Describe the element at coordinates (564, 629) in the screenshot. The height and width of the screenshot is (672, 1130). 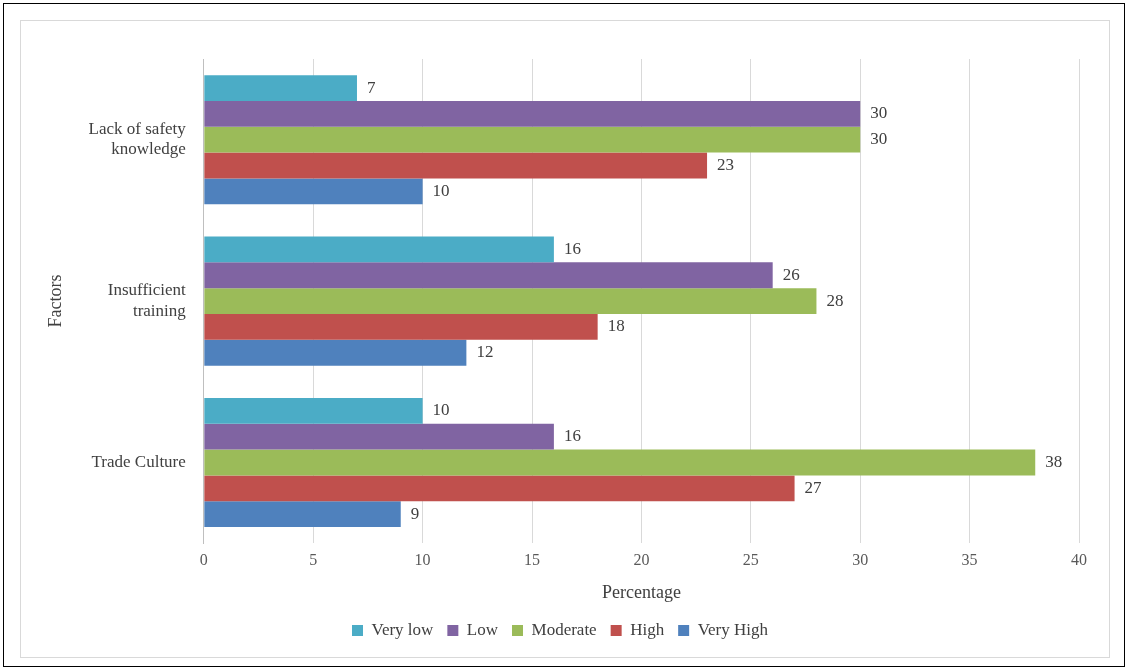
I see `legend-label: Moderate` at that location.